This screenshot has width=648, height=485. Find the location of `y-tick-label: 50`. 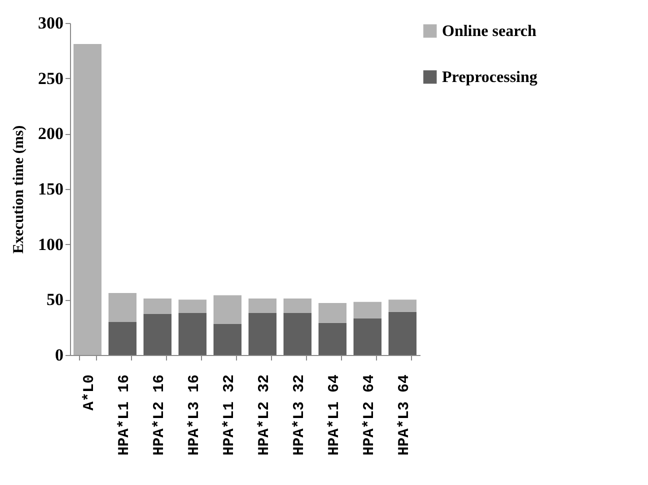

y-tick-label: 50 is located at coordinates (55, 300).